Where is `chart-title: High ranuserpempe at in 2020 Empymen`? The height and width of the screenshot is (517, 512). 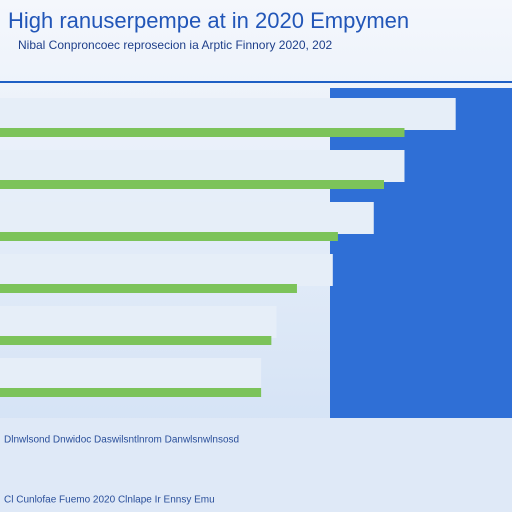 chart-title: High ranuserpempe at in 2020 Empymen is located at coordinates (208, 20).